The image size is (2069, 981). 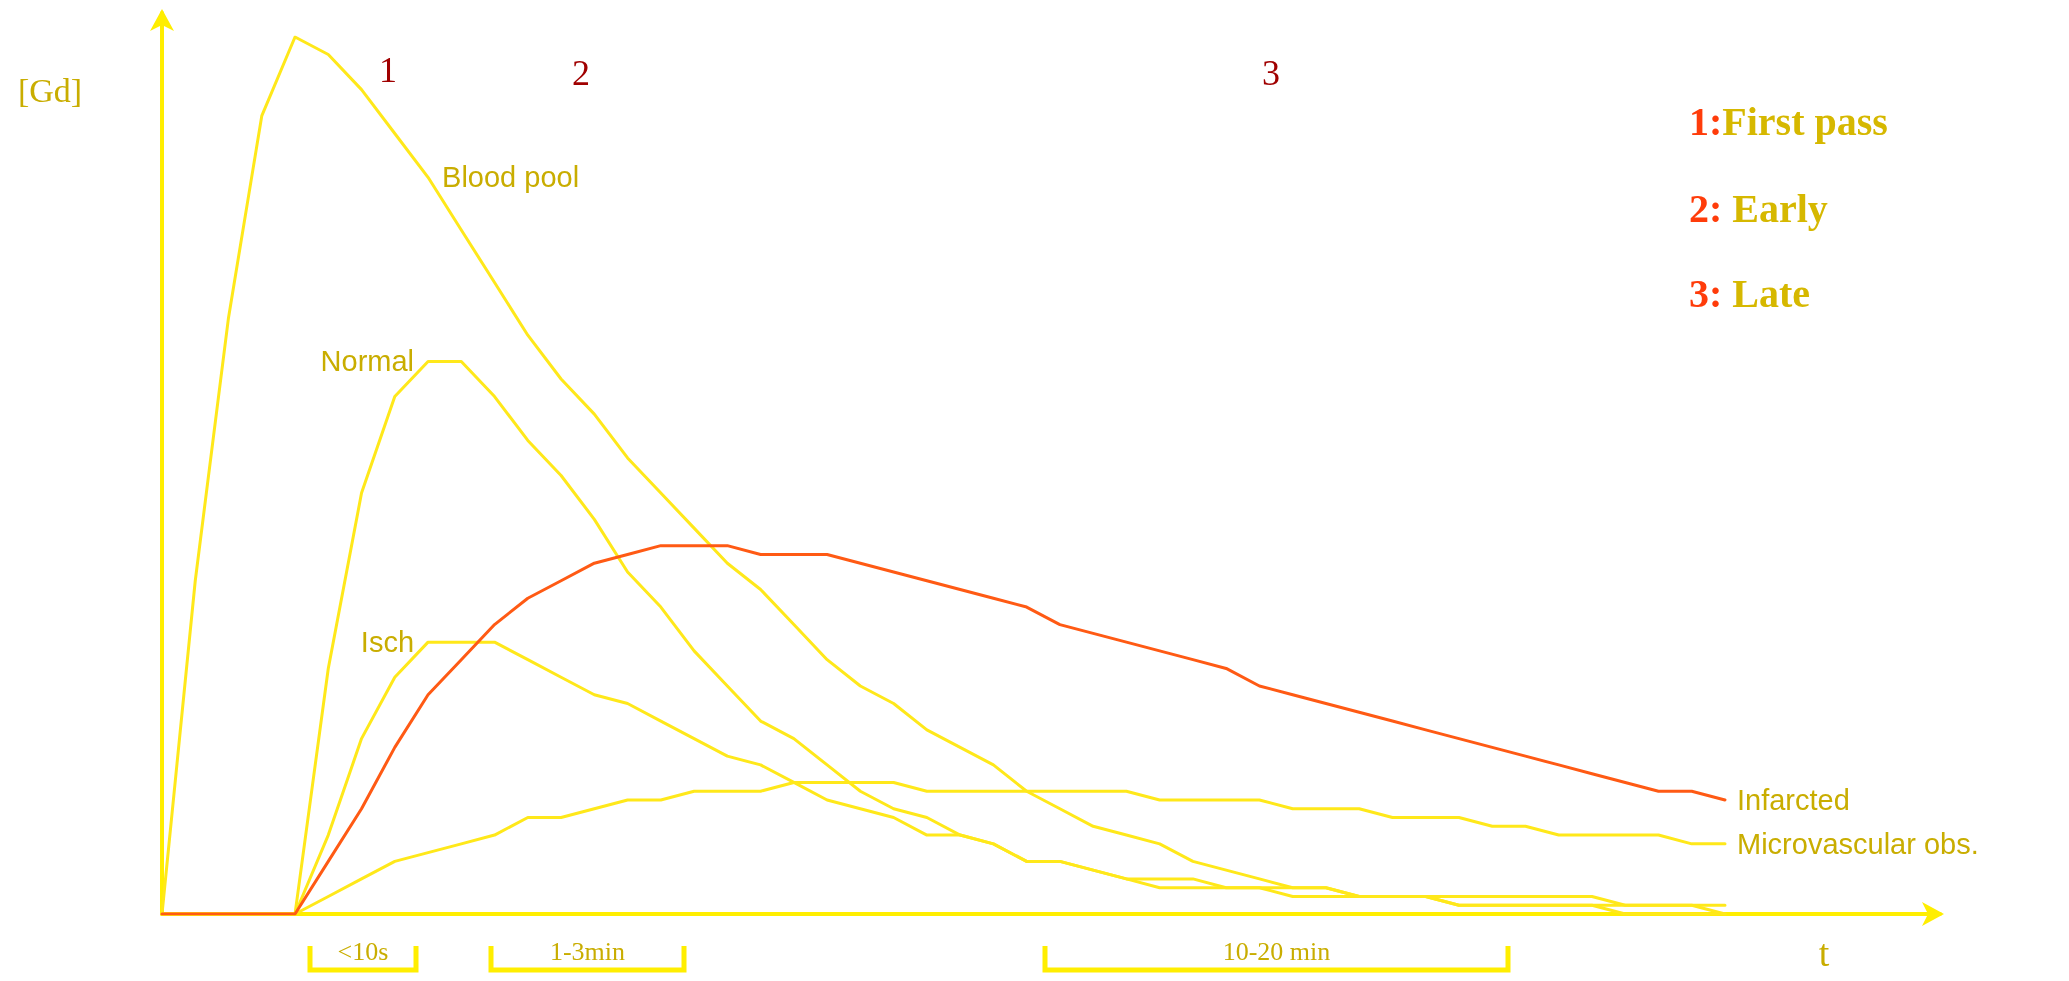 I want to click on annotation: 2, so click(x=581, y=73).